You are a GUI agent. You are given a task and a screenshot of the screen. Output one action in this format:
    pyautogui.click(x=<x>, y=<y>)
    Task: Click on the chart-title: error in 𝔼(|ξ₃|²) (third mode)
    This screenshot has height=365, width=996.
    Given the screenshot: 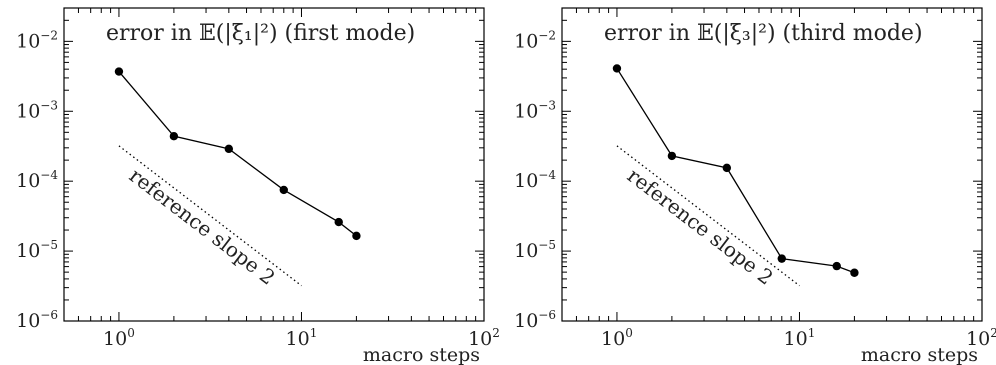 What is the action you would take?
    pyautogui.click(x=763, y=33)
    